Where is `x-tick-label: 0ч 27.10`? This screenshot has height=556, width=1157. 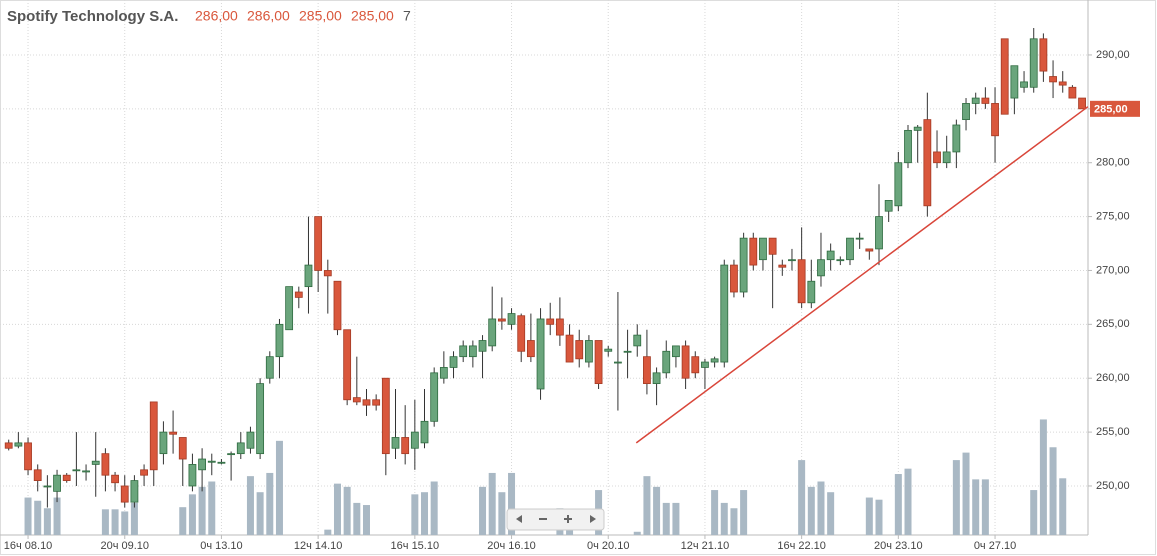
x-tick-label: 0ч 27.10 is located at coordinates (995, 546).